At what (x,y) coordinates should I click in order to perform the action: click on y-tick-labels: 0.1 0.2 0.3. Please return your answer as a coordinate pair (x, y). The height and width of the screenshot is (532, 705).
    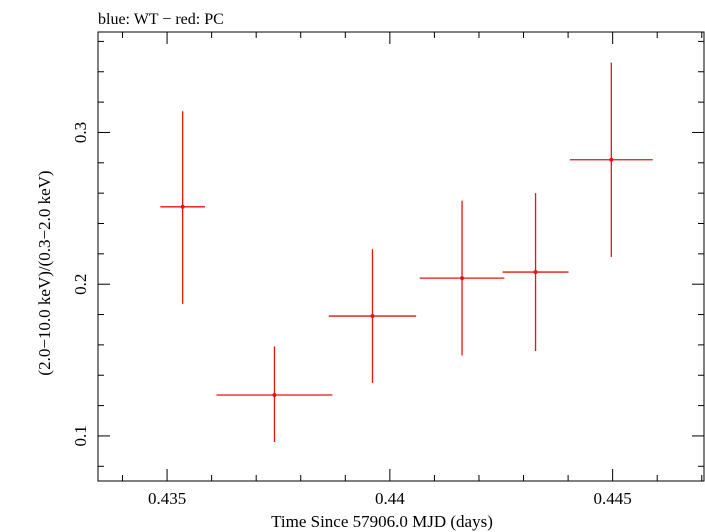
    Looking at the image, I should click on (80, 284).